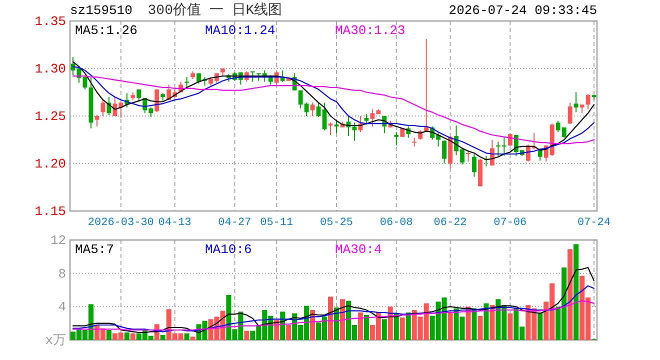 Image resolution: width=660 pixels, height=360 pixels. I want to click on y-tick-label: 1.25, so click(50, 116).